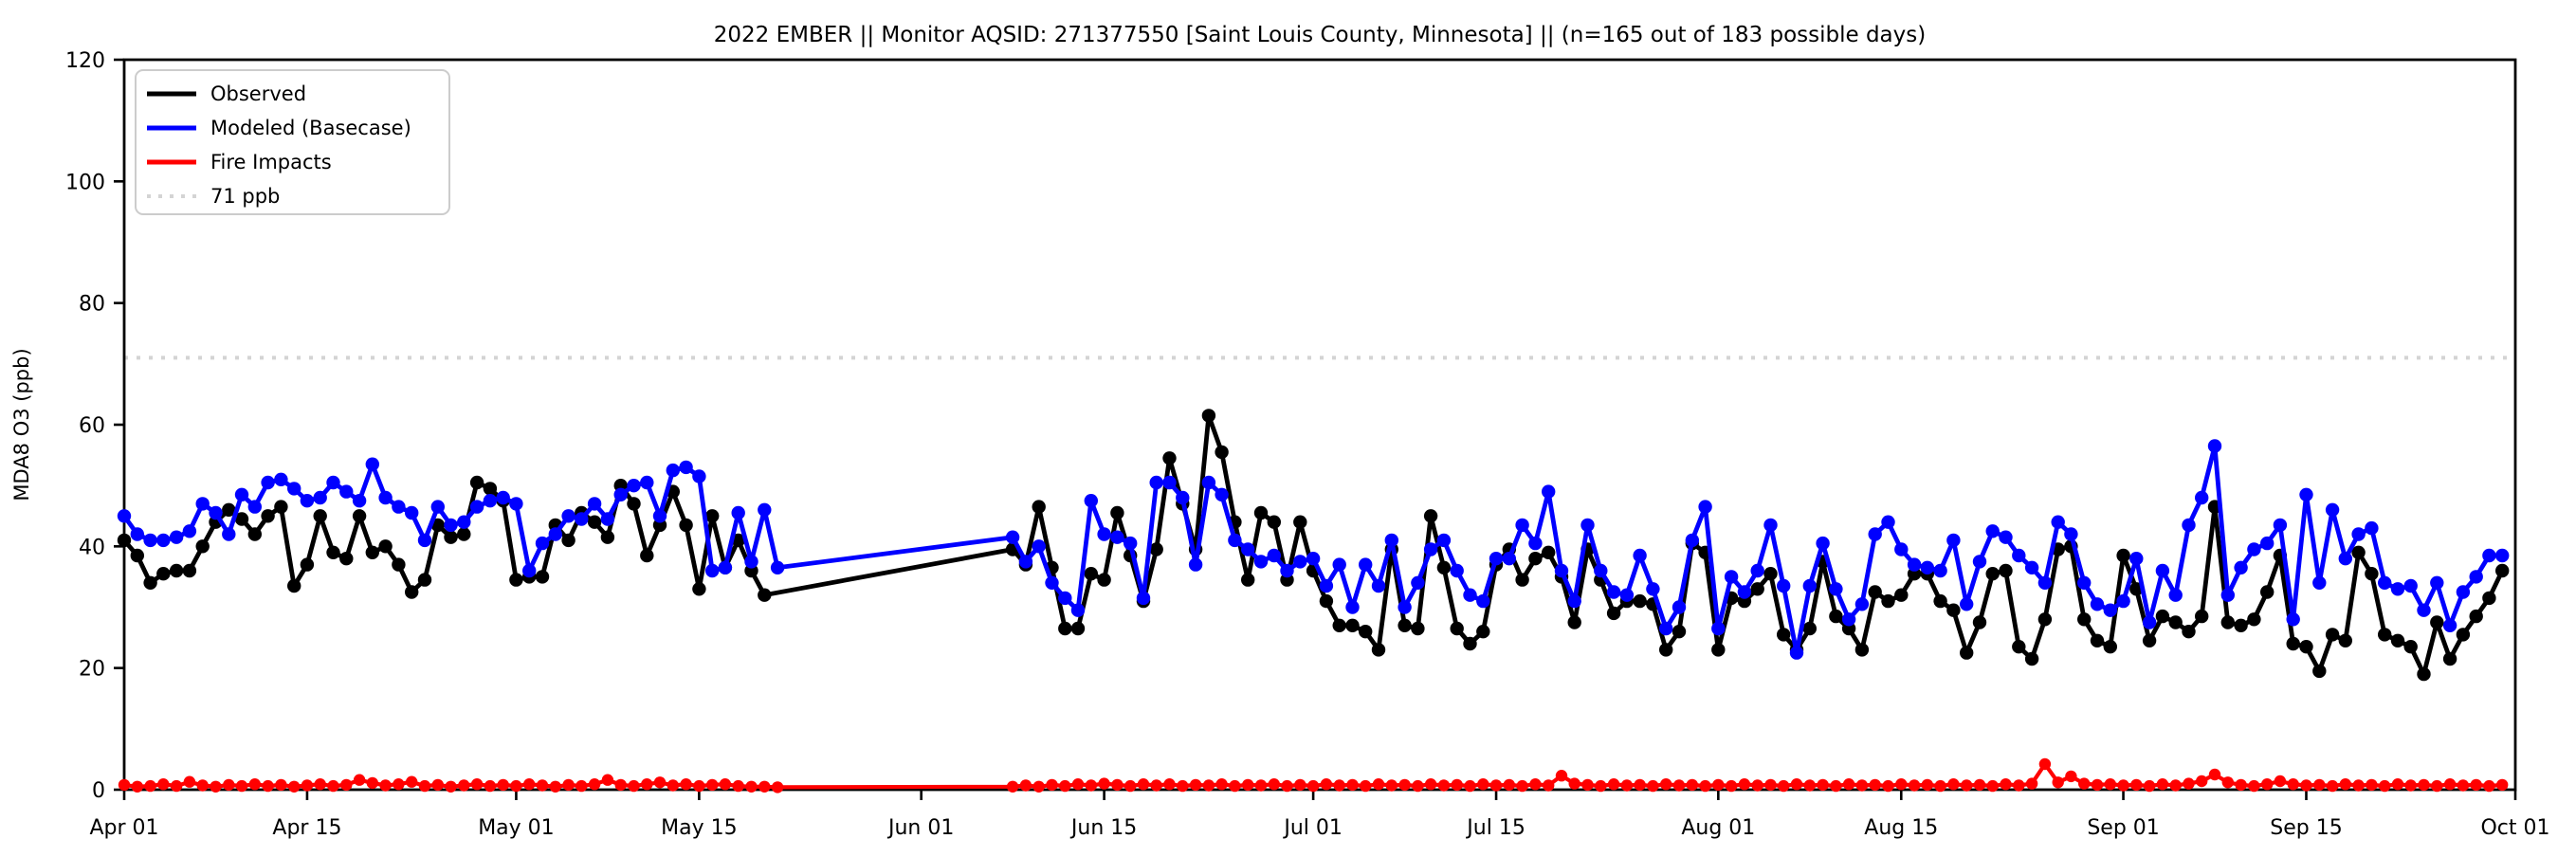  What do you see at coordinates (2123, 828) in the screenshot?
I see `x-tick-label: Sep 01` at bounding box center [2123, 828].